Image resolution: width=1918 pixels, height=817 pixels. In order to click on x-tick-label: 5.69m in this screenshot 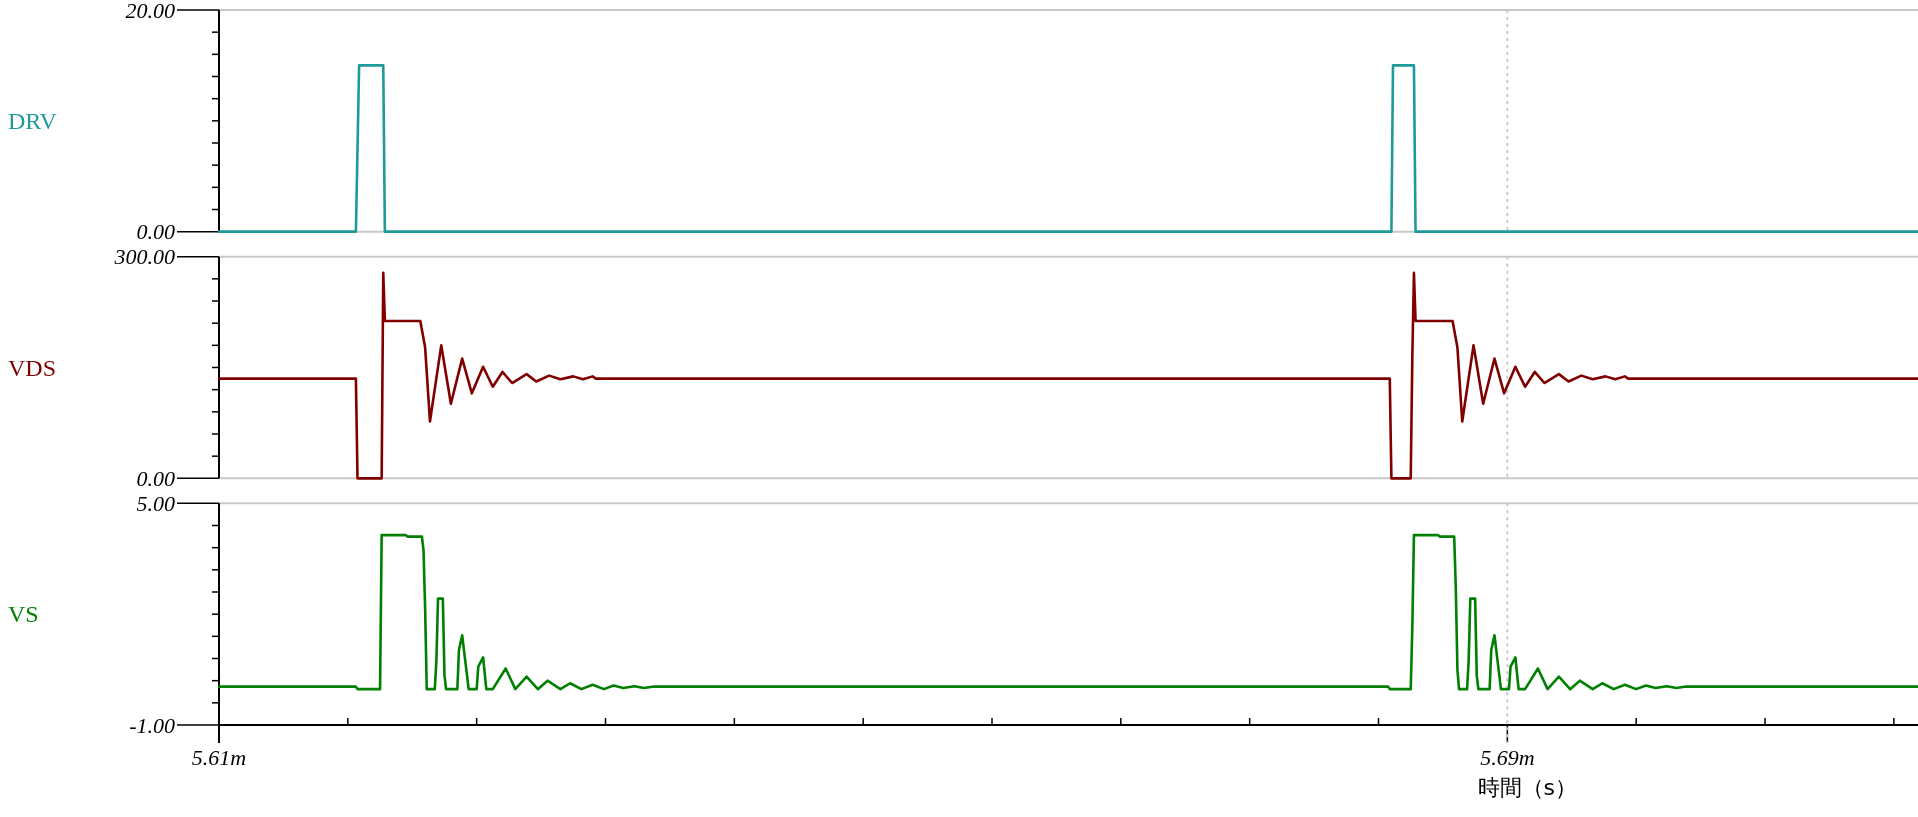, I will do `click(1507, 757)`.